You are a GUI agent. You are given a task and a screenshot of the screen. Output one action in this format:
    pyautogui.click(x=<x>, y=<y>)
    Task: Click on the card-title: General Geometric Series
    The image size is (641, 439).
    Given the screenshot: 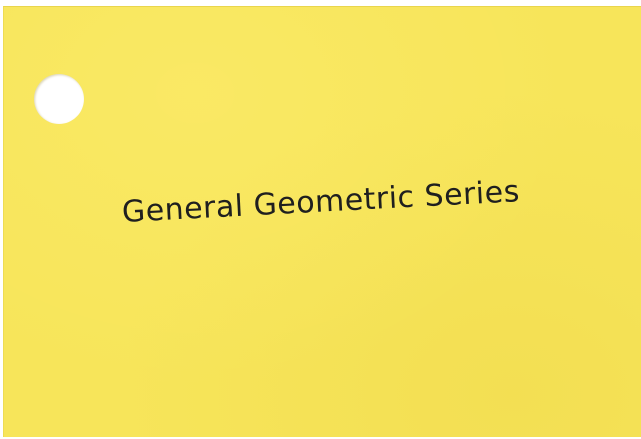 What is the action you would take?
    pyautogui.click(x=321, y=202)
    